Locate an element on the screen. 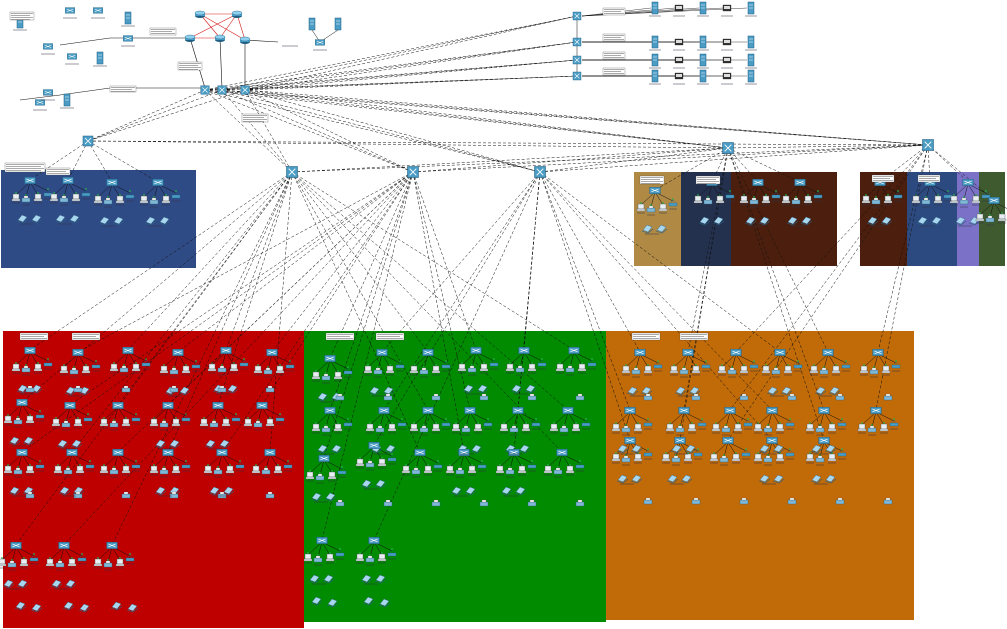  router-icon is located at coordinates (200, 14).